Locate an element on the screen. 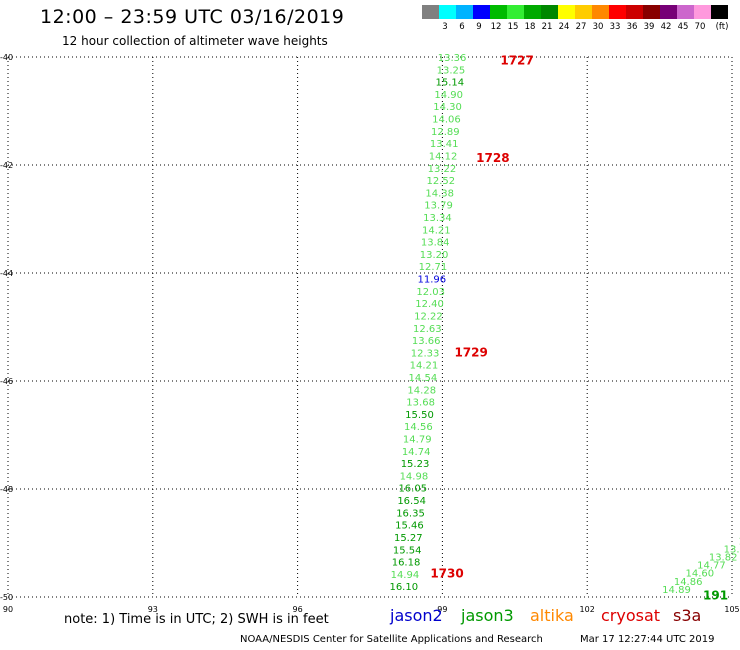  swh-data-point: 16.18 is located at coordinates (406, 563).